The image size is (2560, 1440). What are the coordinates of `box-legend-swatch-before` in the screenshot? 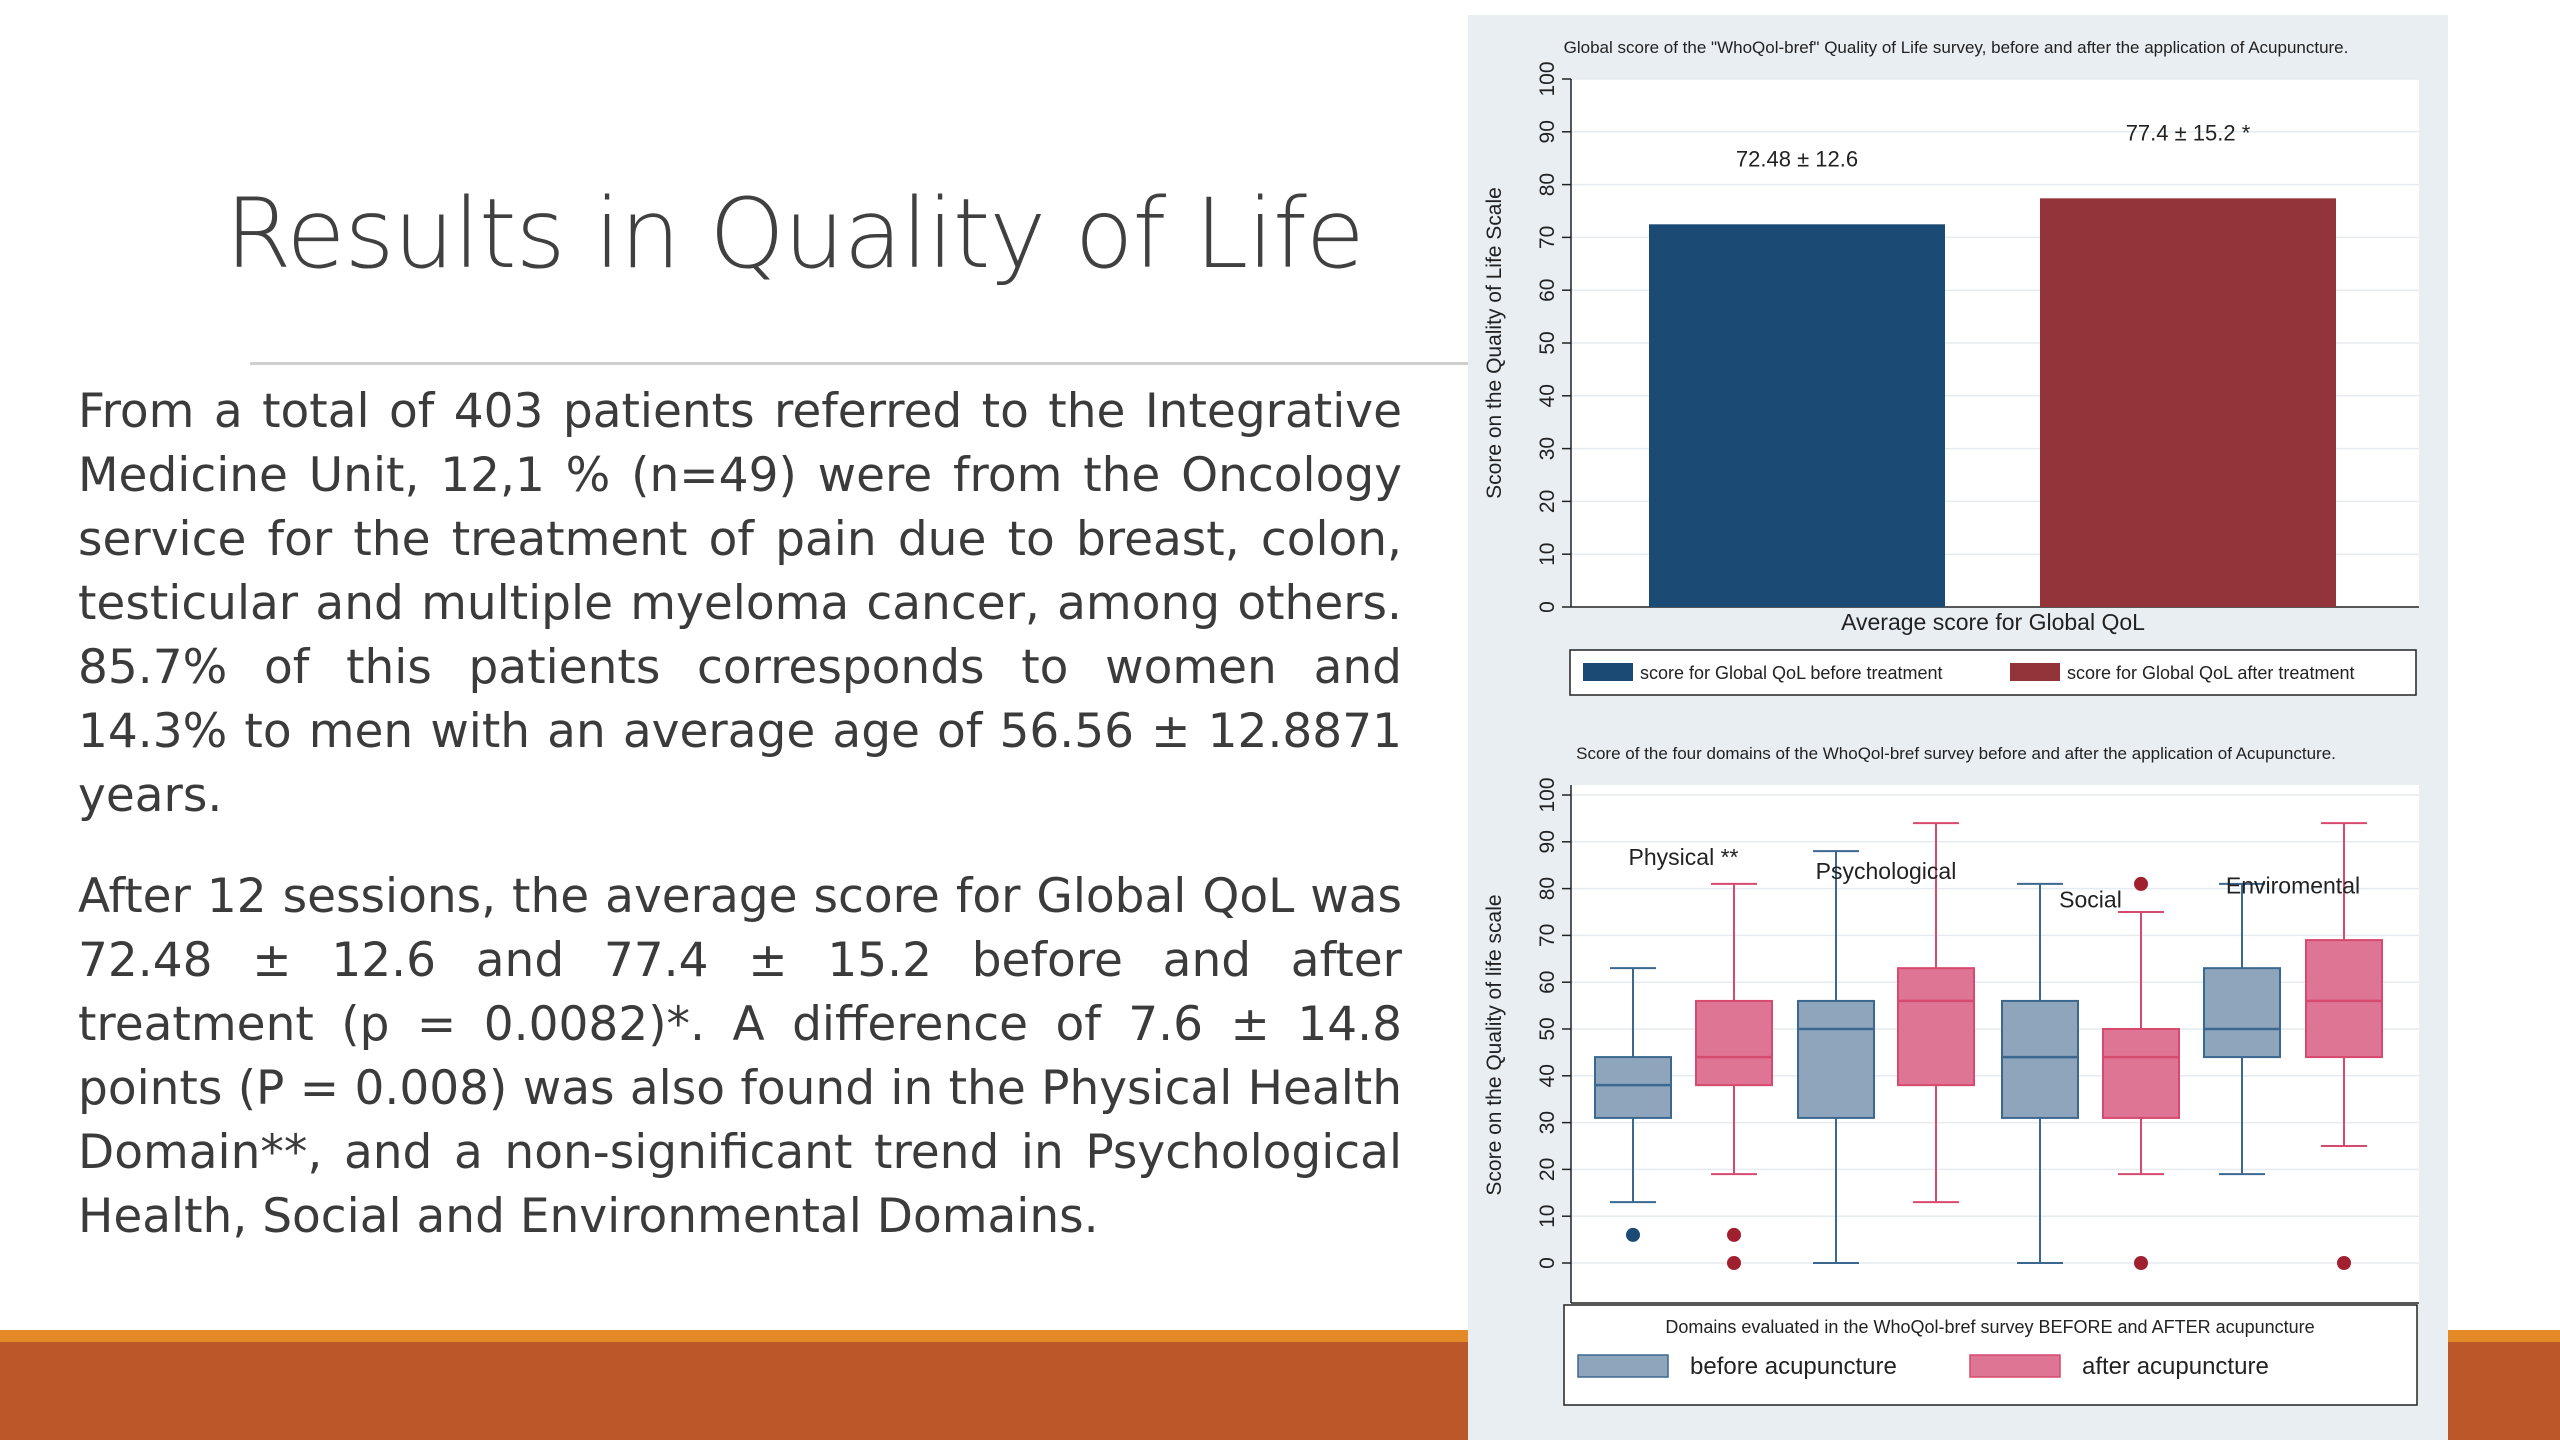 It's located at (1623, 1366).